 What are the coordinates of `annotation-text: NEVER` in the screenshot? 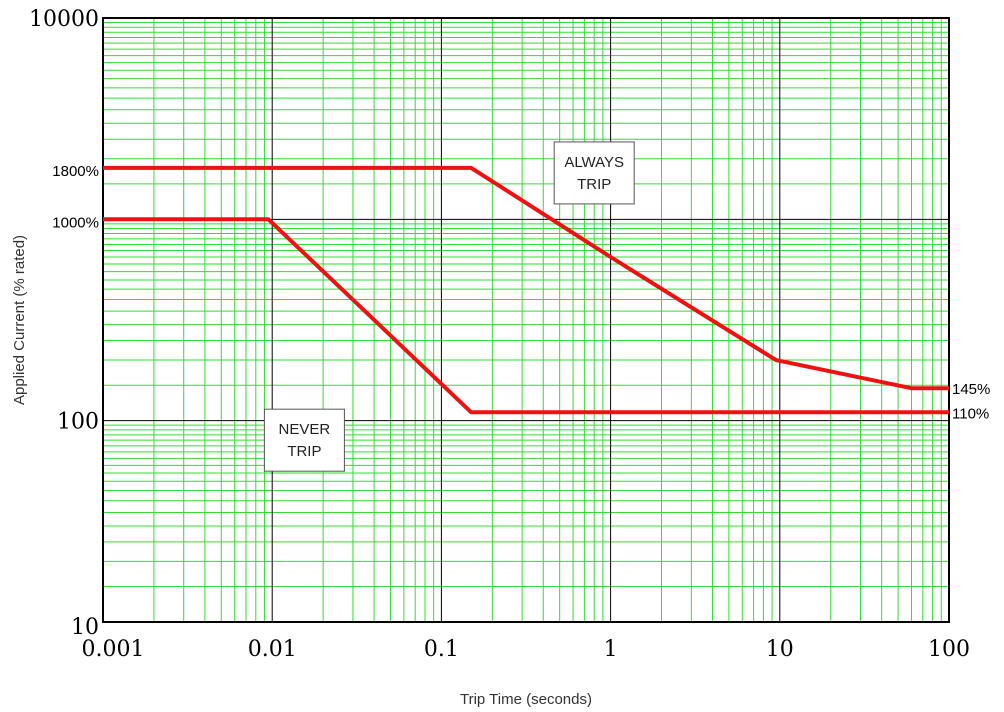 It's located at (305, 429).